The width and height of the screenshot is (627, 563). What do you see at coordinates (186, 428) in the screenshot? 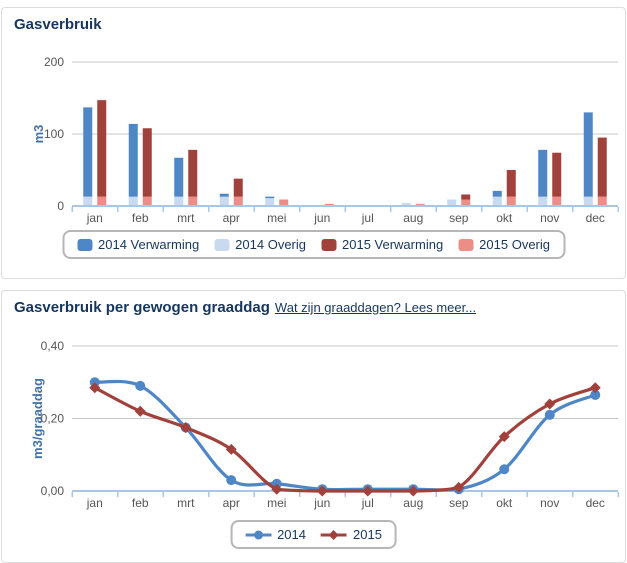
I see `data-point-2015-mrt` at bounding box center [186, 428].